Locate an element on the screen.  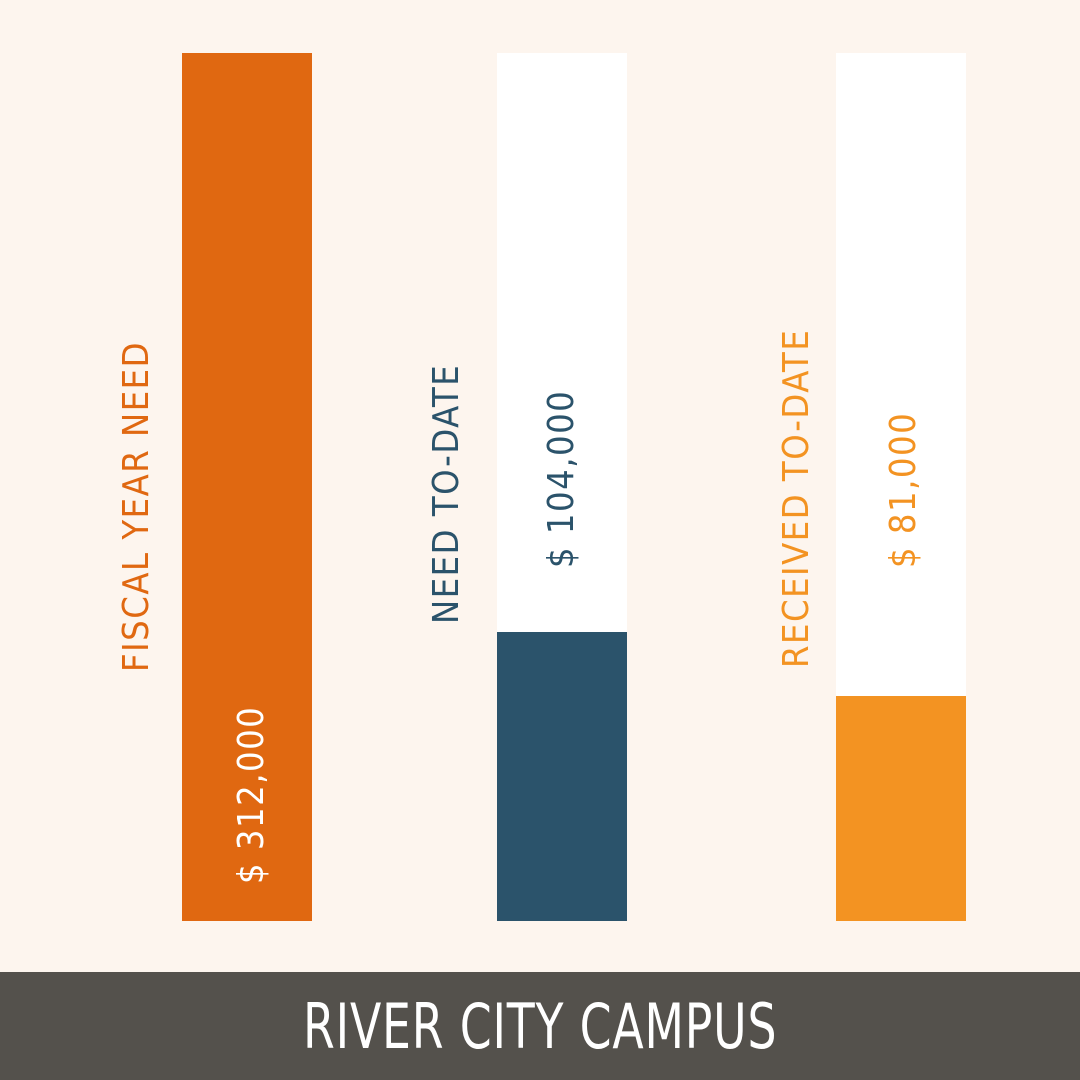
footer-banner: RIVER CITY CAMPUS is located at coordinates (540, 1026).